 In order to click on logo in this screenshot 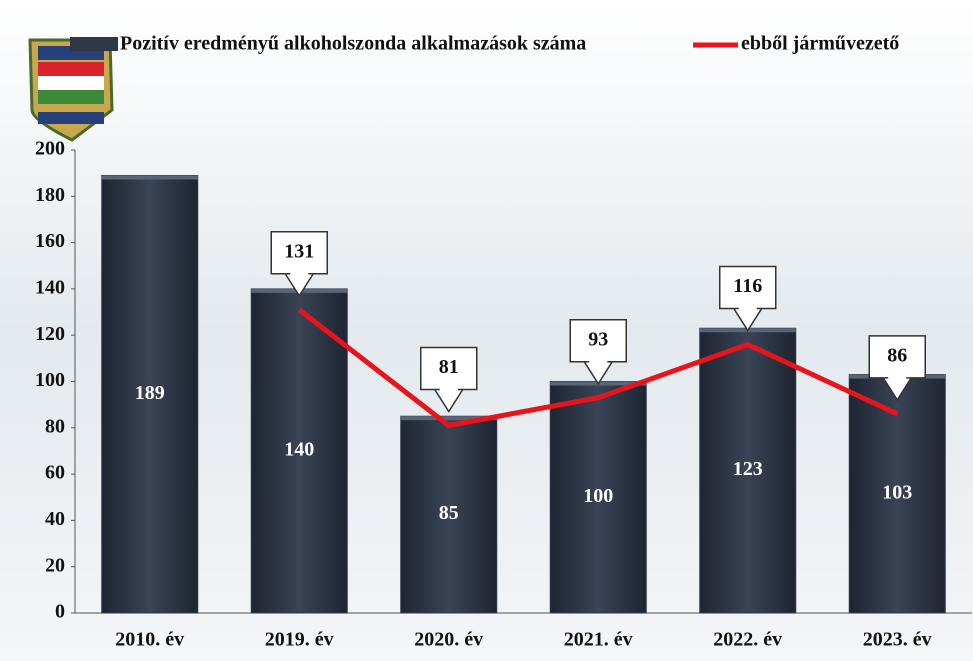, I will do `click(71, 90)`.